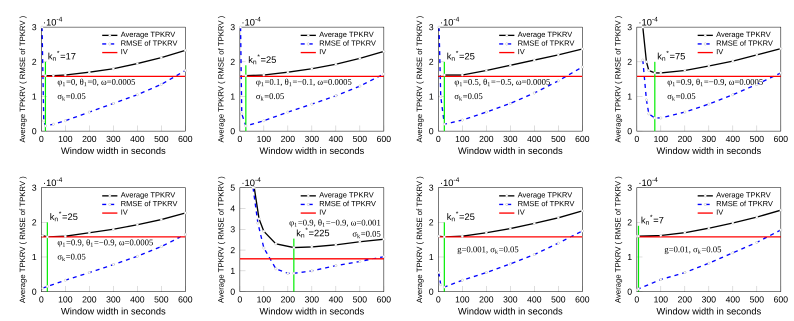 The image size is (794, 321). I want to click on annotation: φ$_{1}$=0.9, θ$_{1}$=−0.9, ω=0.0005, so click(105, 243).